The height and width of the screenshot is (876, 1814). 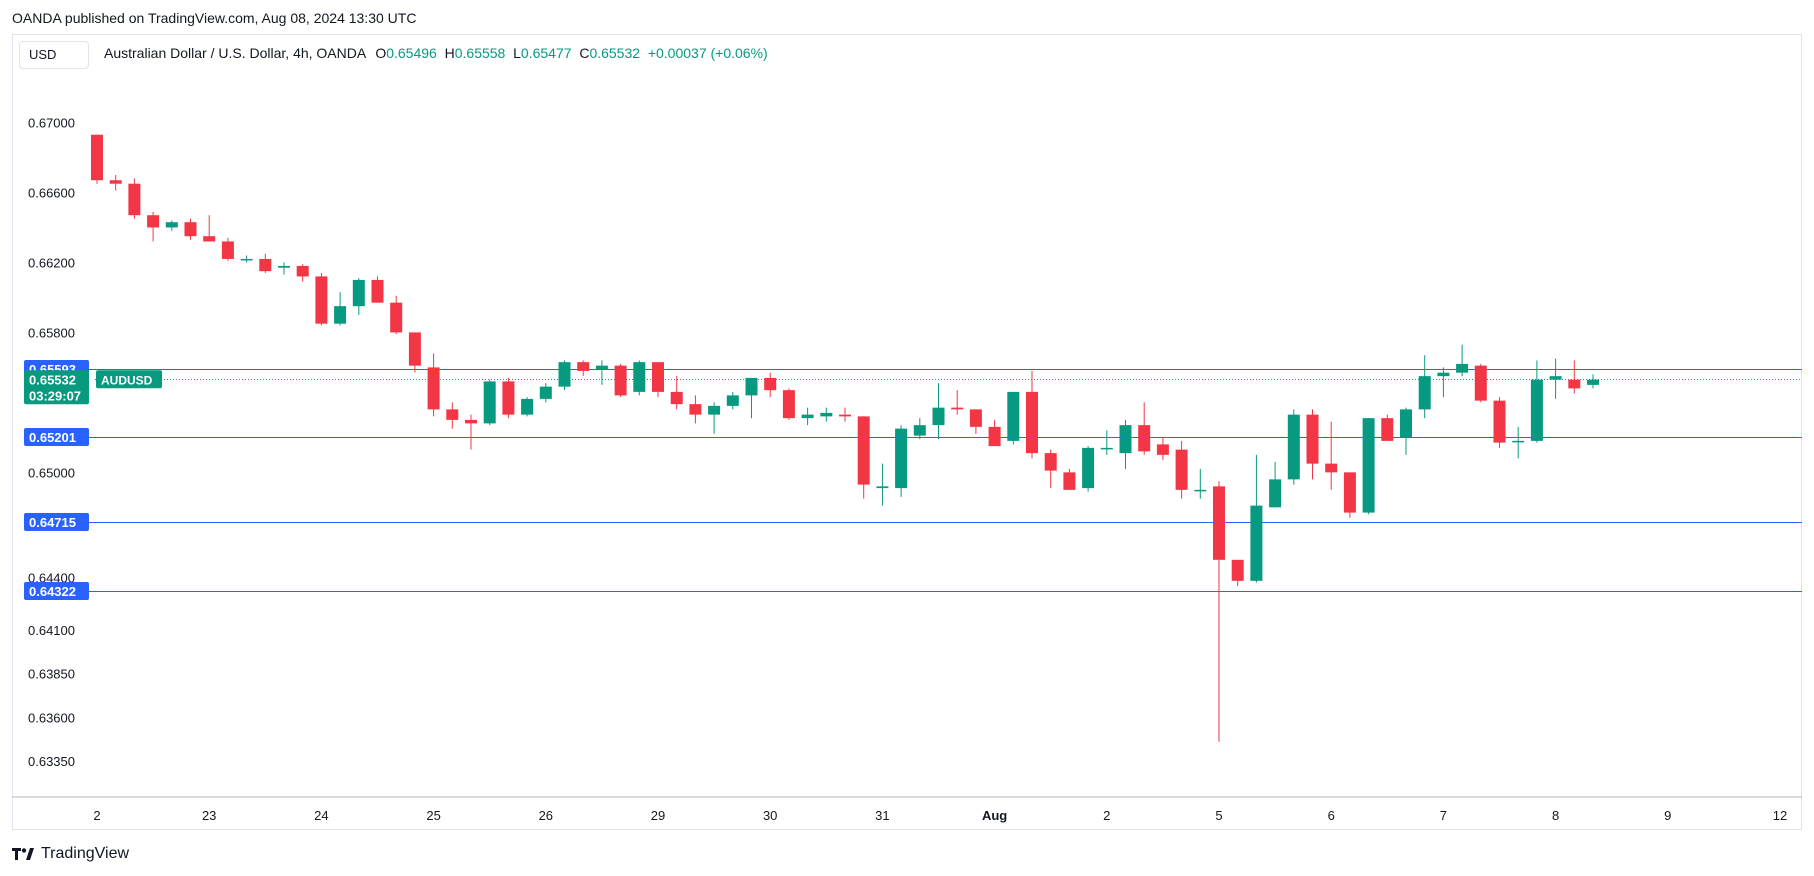 What do you see at coordinates (56, 591) in the screenshot?
I see `level-price-tag: 0.64322` at bounding box center [56, 591].